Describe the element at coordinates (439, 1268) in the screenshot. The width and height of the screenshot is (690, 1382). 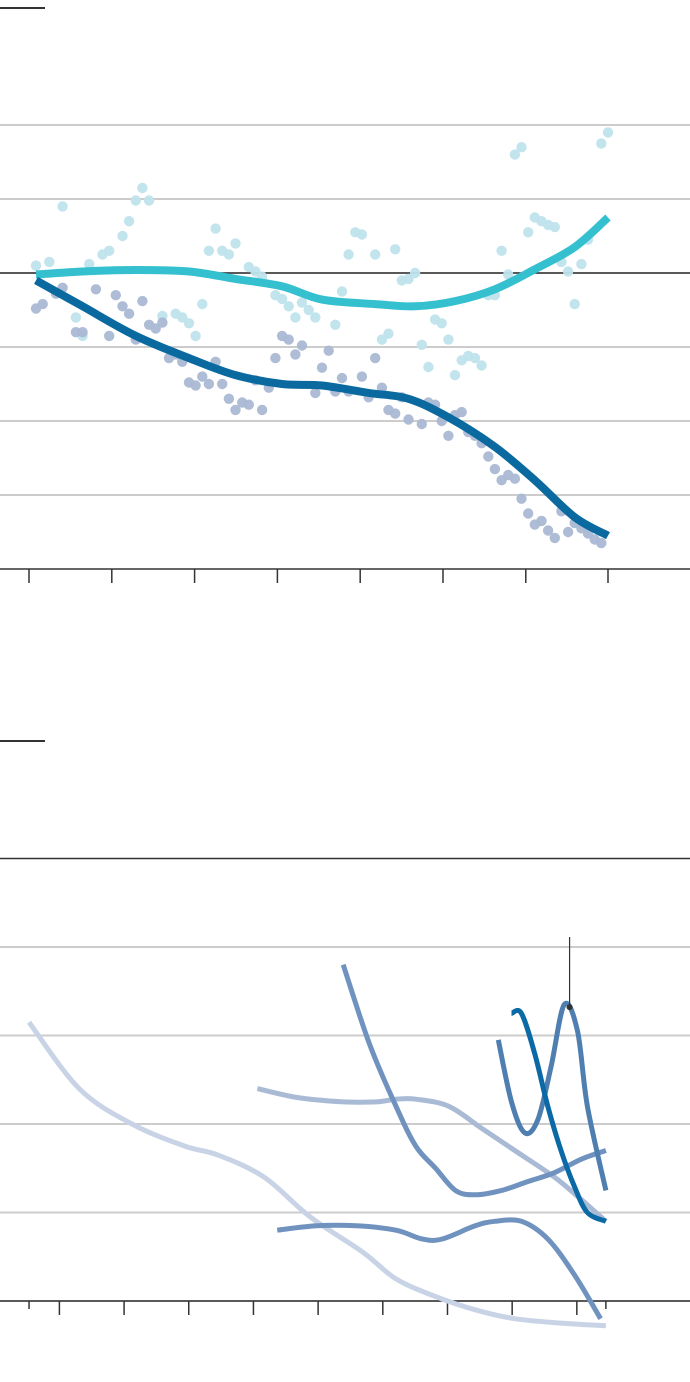
I see `series-line-mid` at that location.